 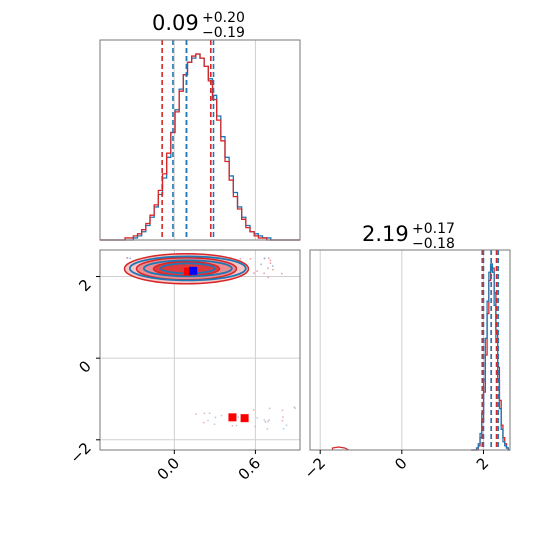 I want to click on histogram-param1-red, so click(x=200, y=147).